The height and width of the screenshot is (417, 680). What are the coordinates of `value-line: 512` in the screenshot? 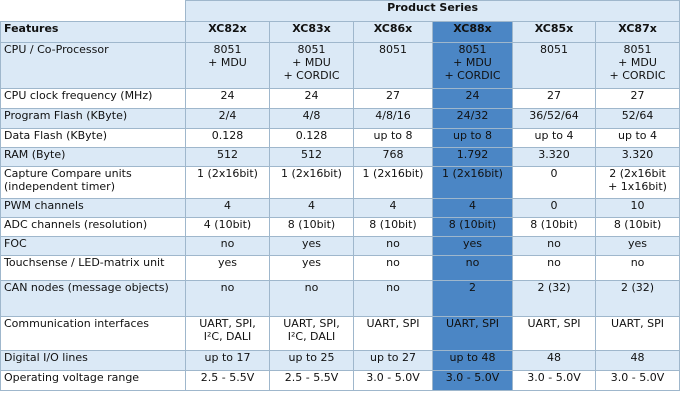 It's located at (227, 155).